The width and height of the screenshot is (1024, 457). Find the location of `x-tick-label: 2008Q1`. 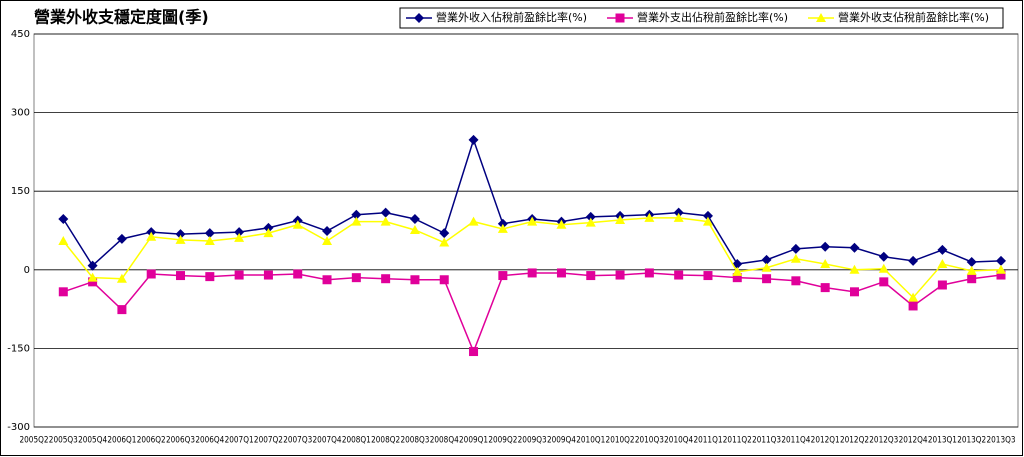

x-tick-label: 2008Q1 is located at coordinates (356, 441).